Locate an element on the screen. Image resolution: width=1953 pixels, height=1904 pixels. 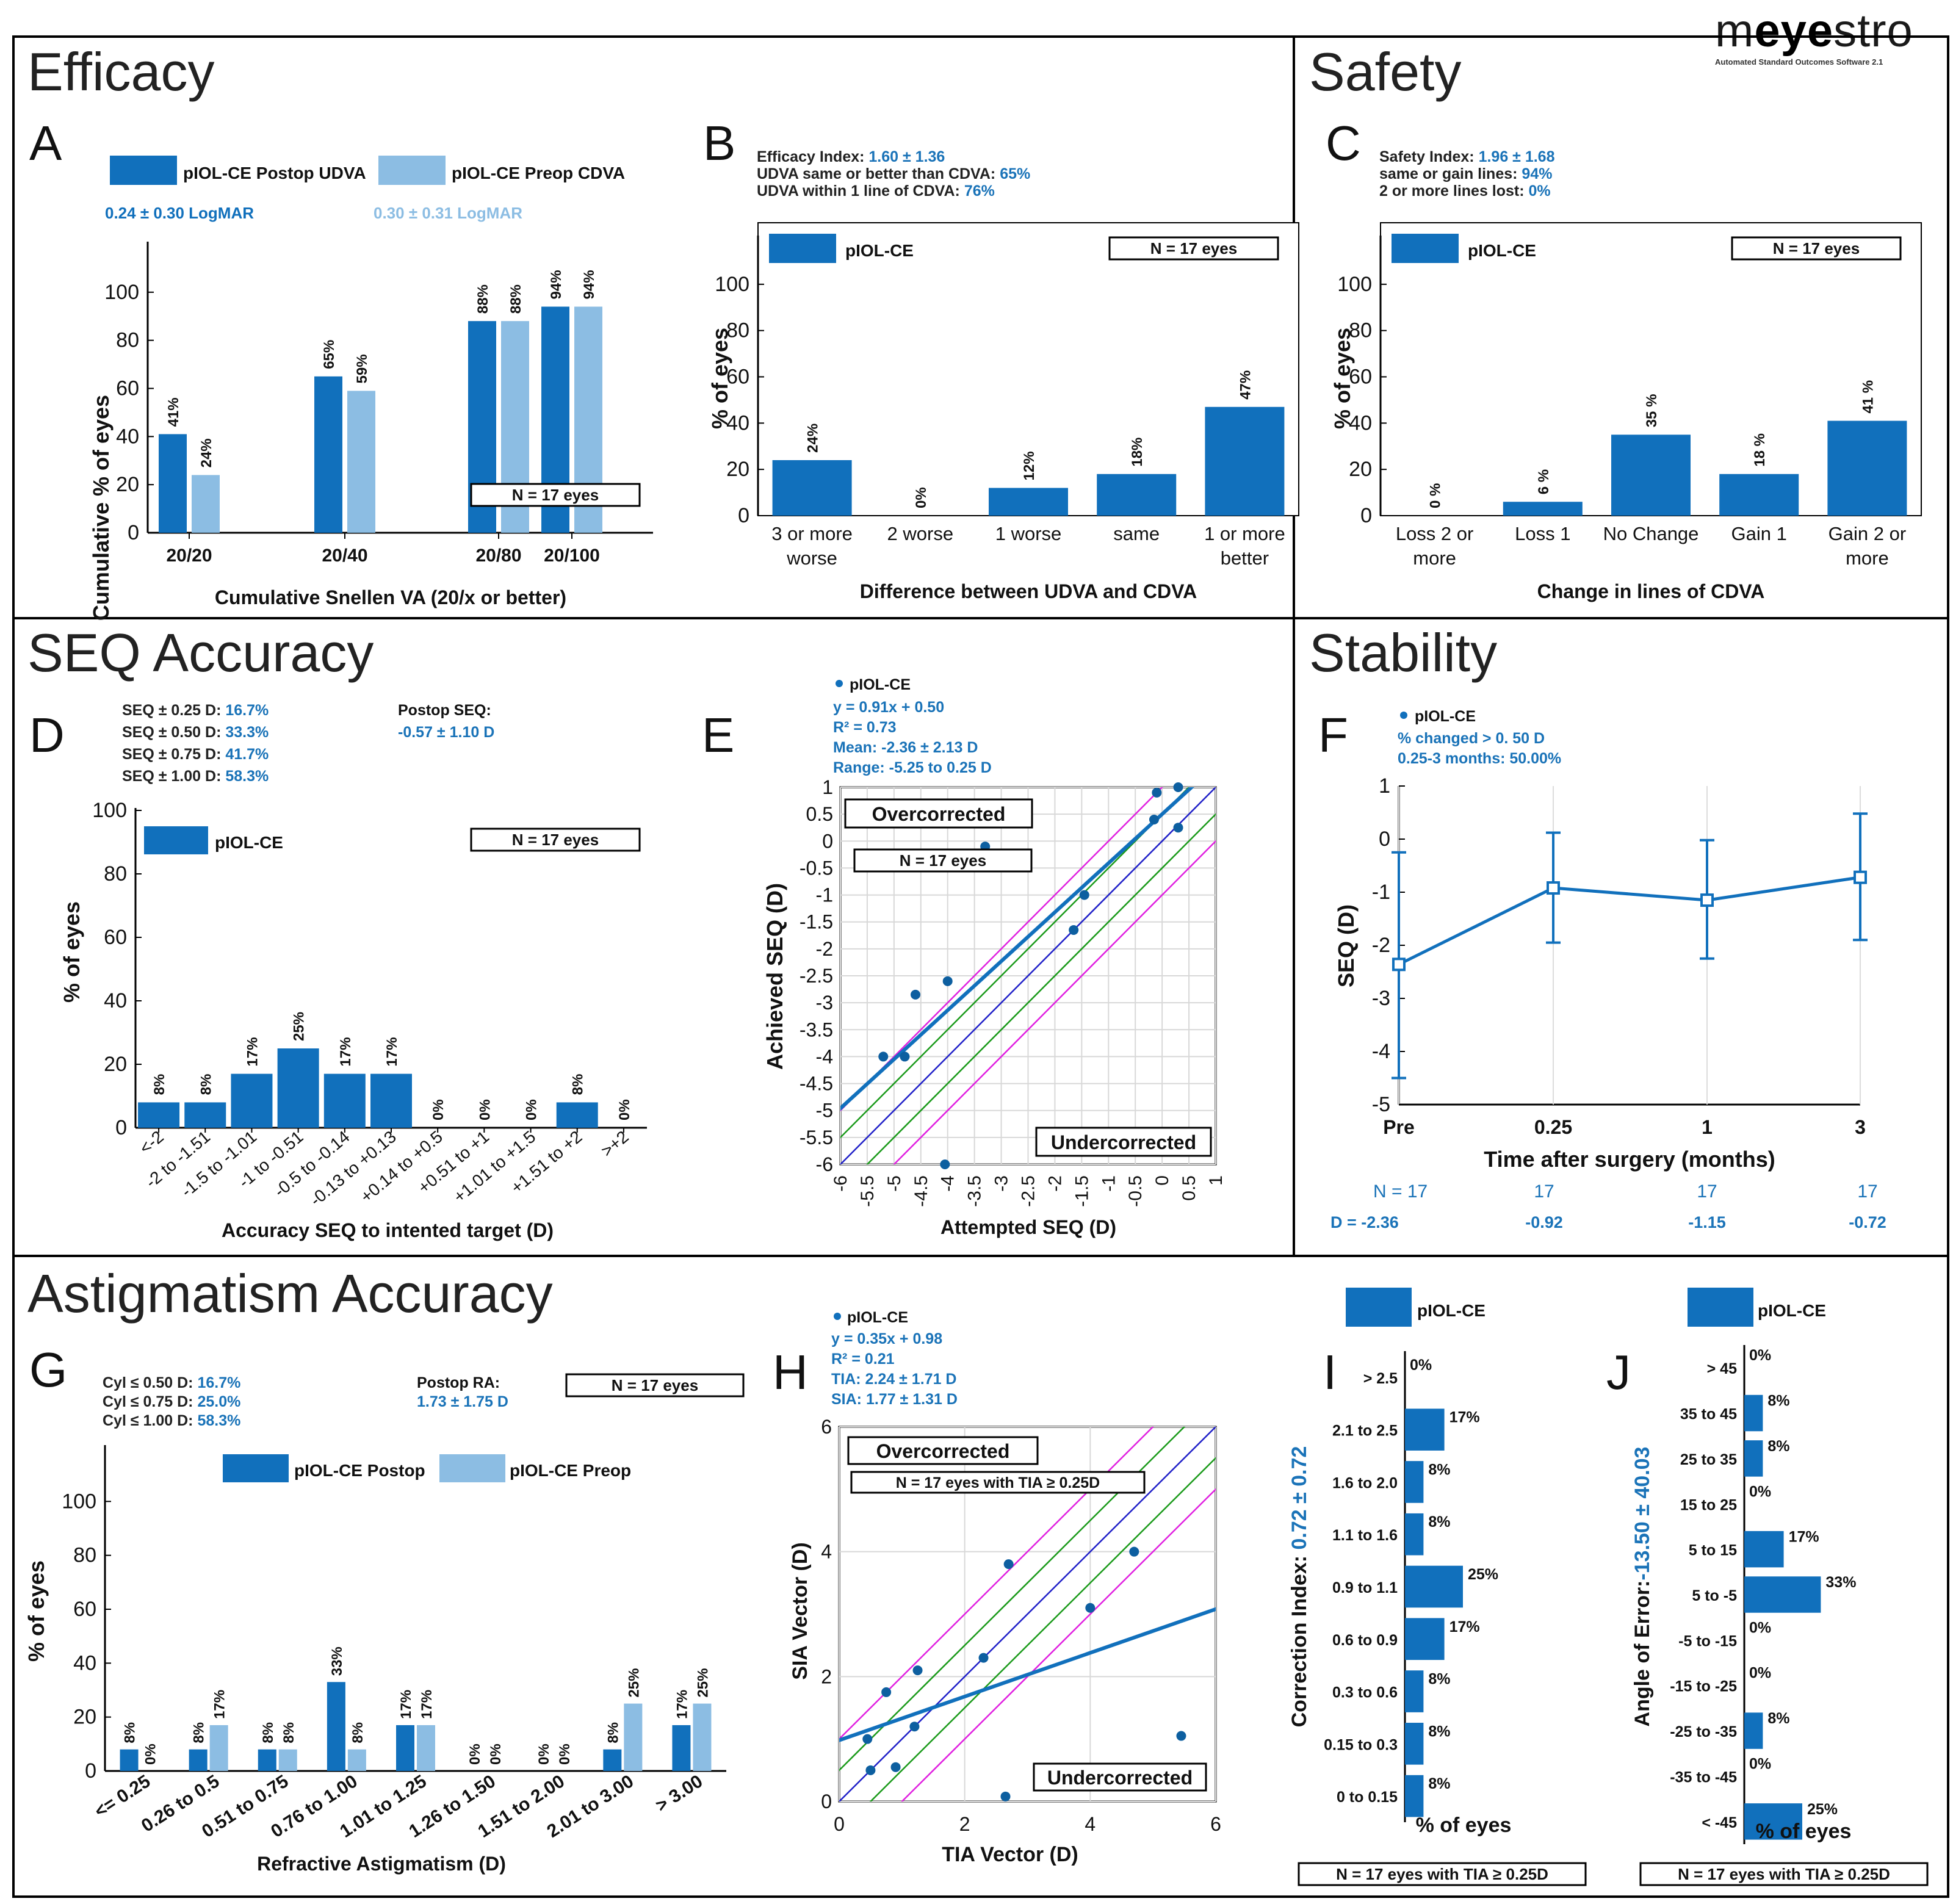
x-tick-label: 1 worse is located at coordinates (1029, 533).